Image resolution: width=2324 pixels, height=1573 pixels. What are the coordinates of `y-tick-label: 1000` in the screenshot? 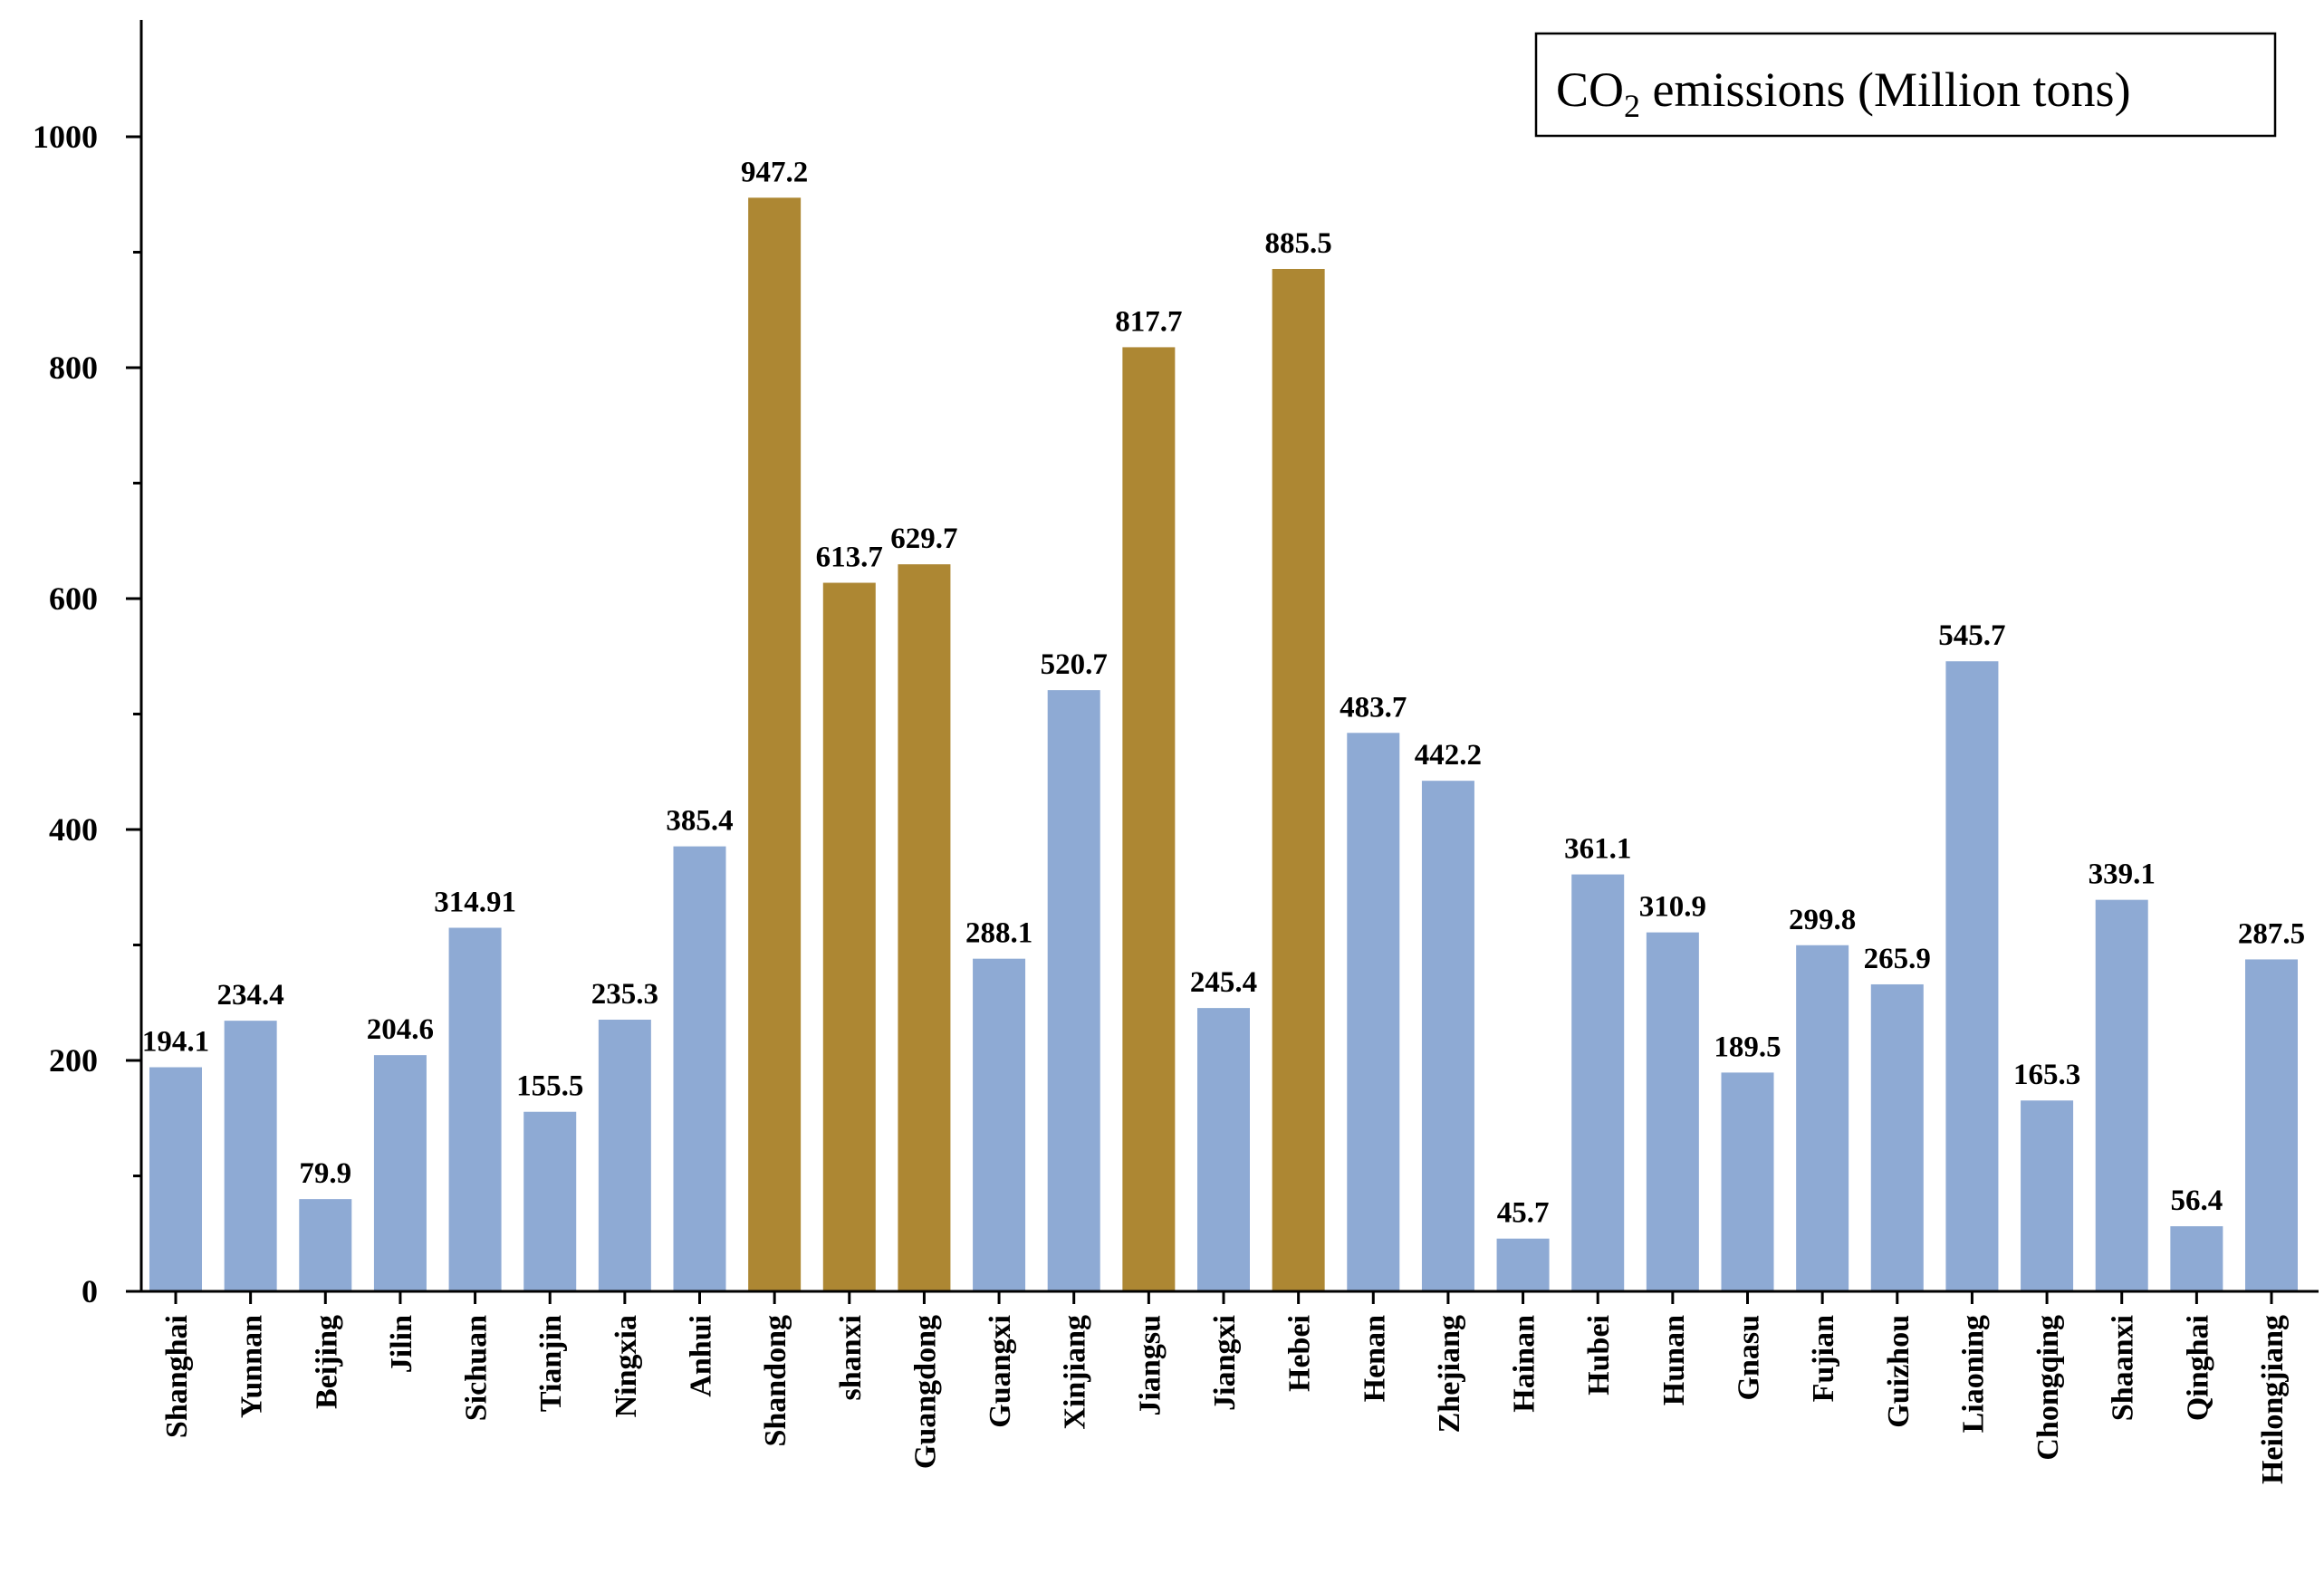 It's located at (65, 137).